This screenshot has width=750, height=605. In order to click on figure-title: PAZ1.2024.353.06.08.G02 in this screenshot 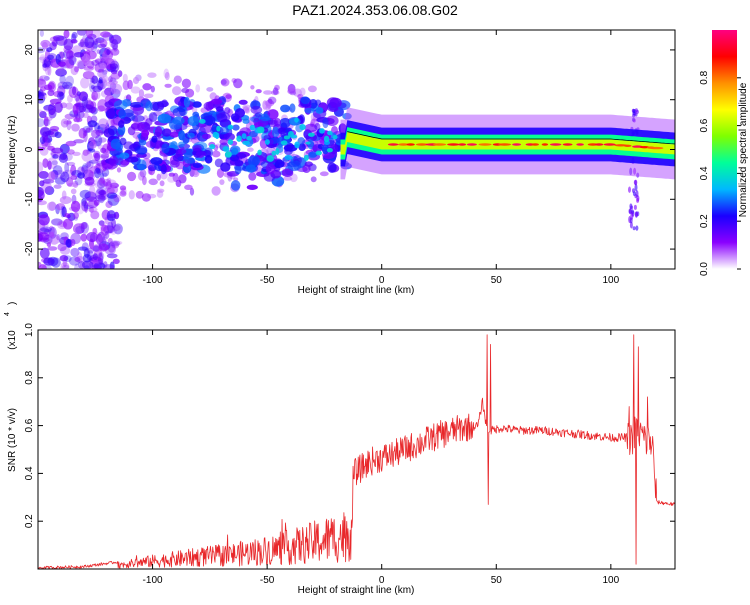, I will do `click(375, 10)`.